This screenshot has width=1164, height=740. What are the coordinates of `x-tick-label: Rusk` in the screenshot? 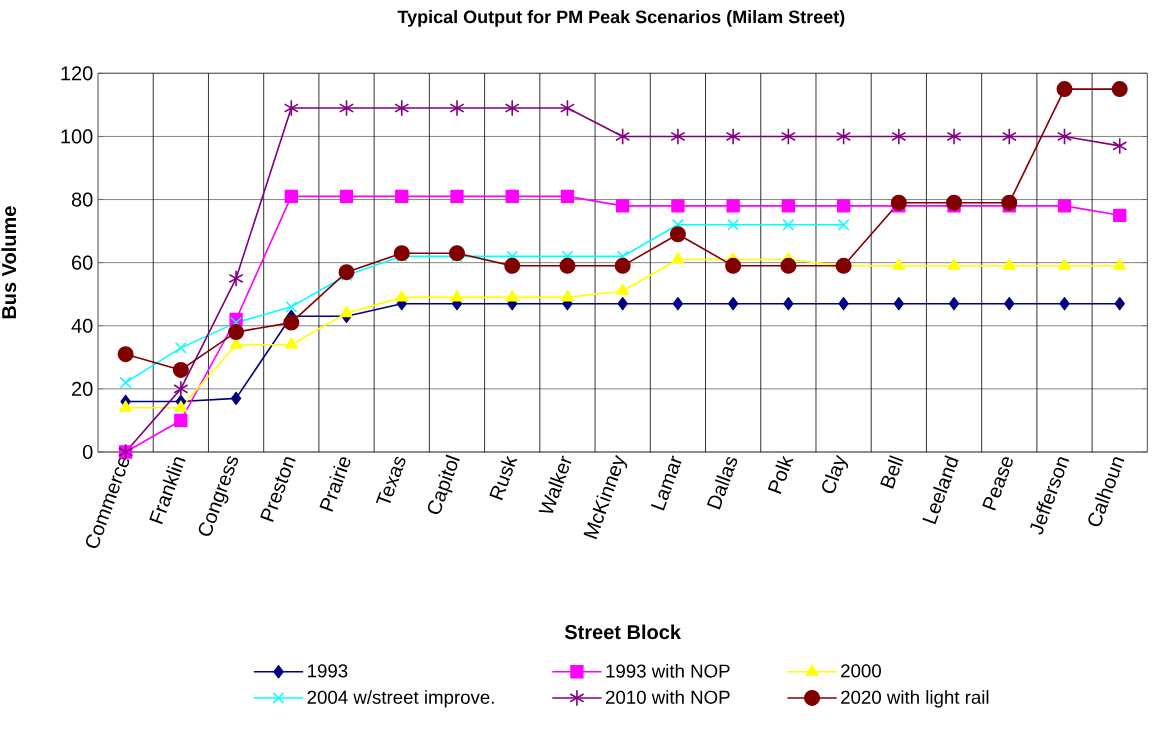 It's located at (503, 478).